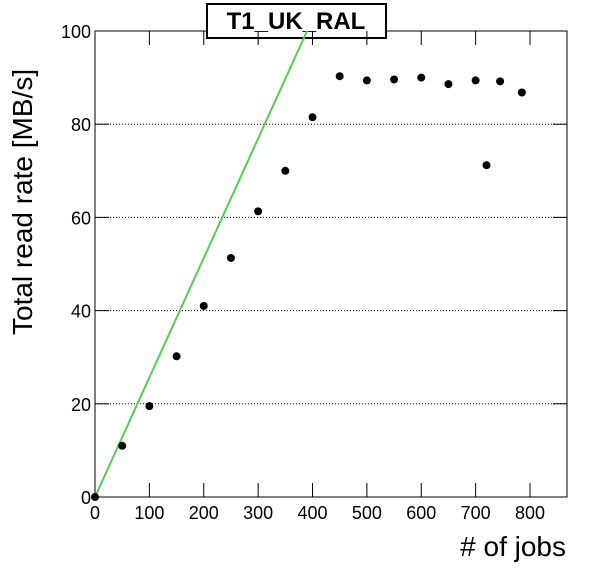  Describe the element at coordinates (367, 513) in the screenshot. I see `x-tick-label: 500` at that location.